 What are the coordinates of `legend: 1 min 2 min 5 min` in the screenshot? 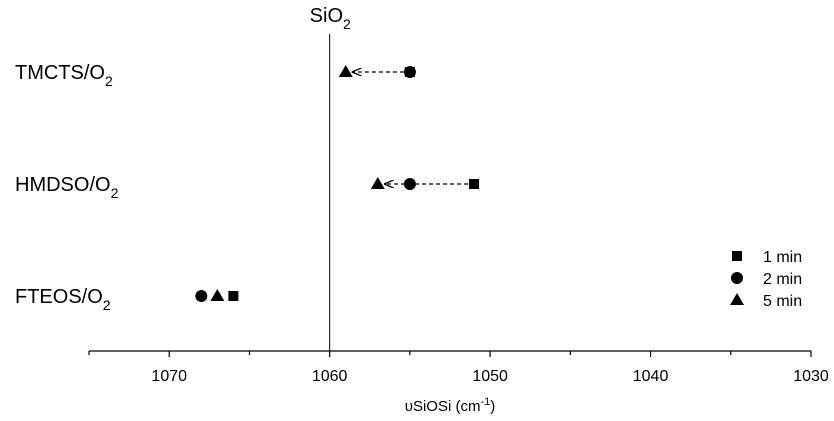 It's located at (766, 279).